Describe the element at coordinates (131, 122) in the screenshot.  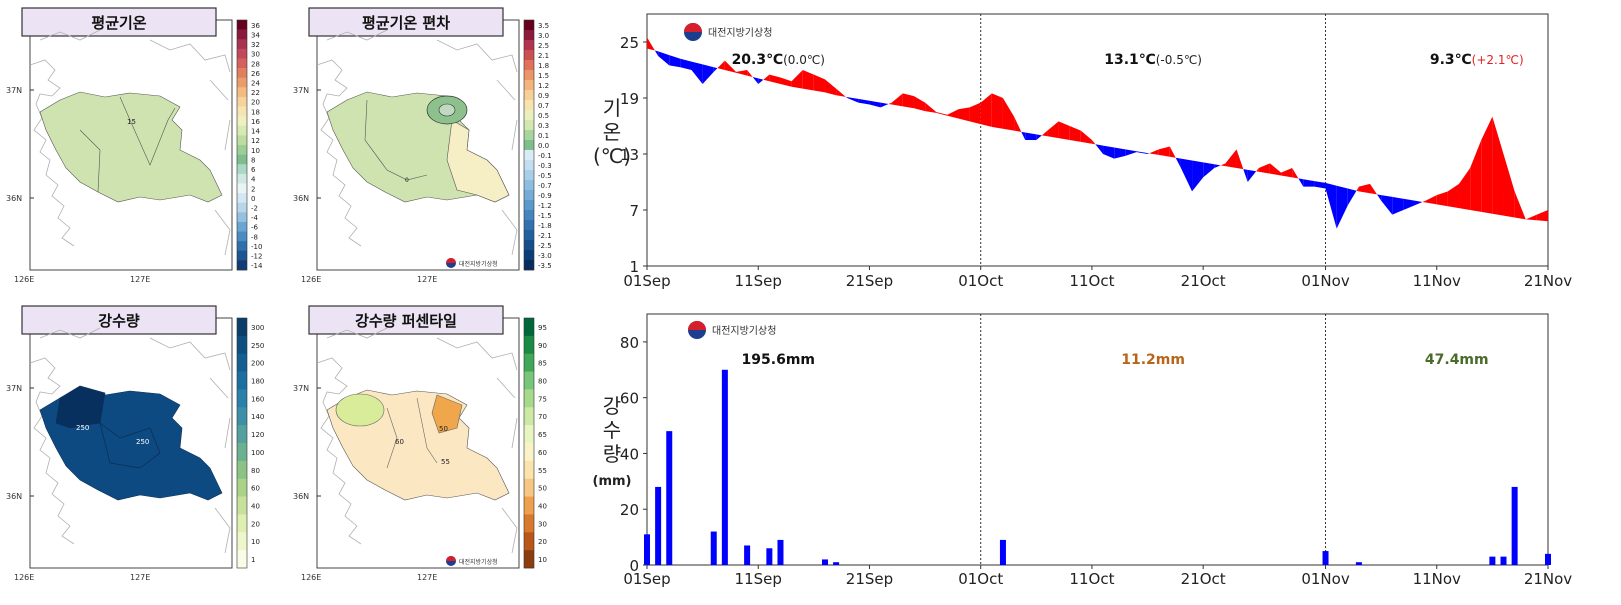
I see `contour-label: 15` at that location.